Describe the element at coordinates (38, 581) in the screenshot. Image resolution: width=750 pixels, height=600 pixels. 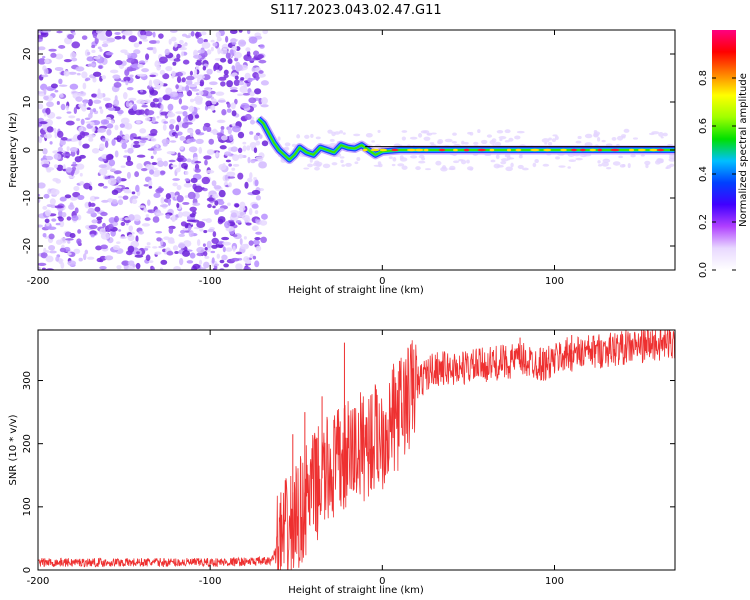
I see `snr-x-tick-label: -200` at that location.